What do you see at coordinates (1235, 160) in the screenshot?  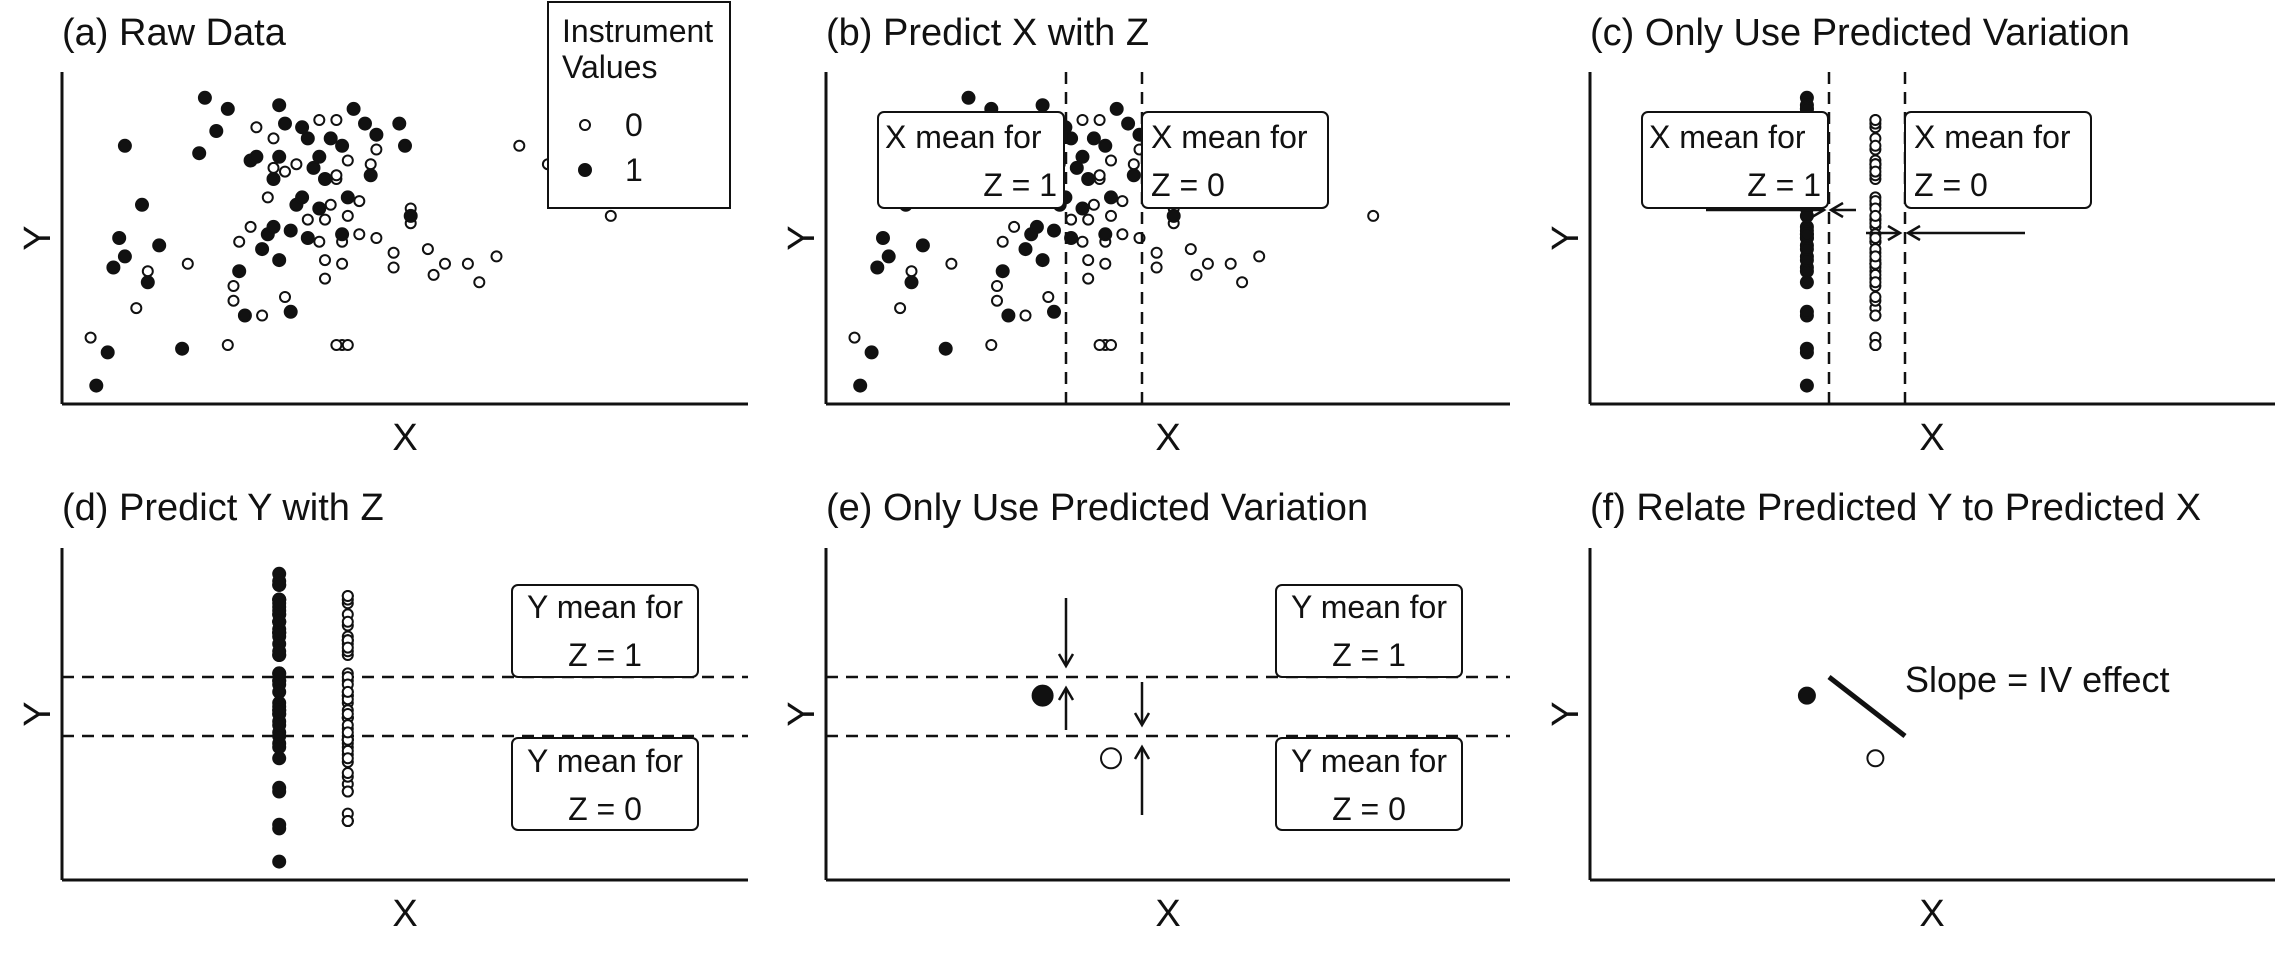 I see `panel-b-annotation-z0-box` at bounding box center [1235, 160].